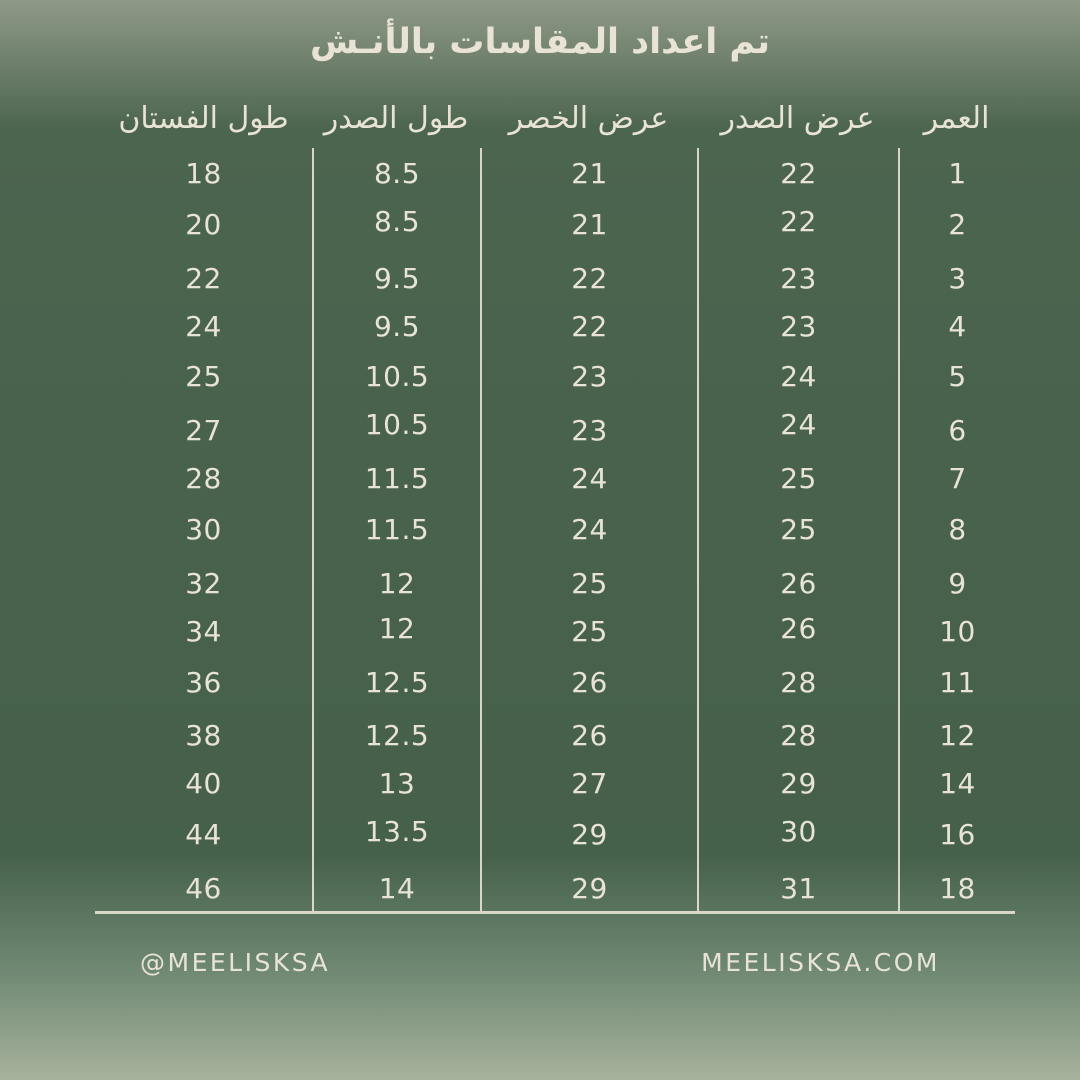  I want to click on cell-age-3: 4, so click(957, 326).